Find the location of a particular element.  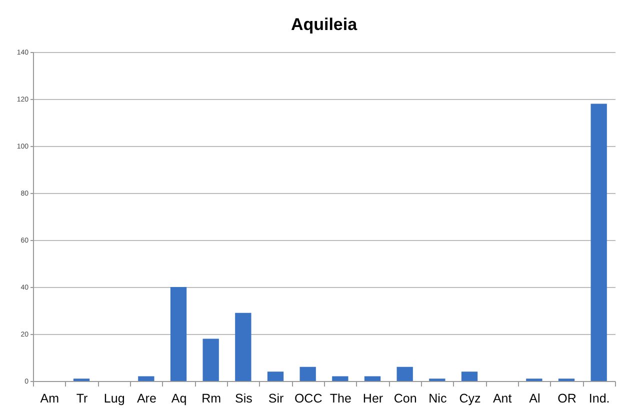

x-tick-label: Al is located at coordinates (534, 399).